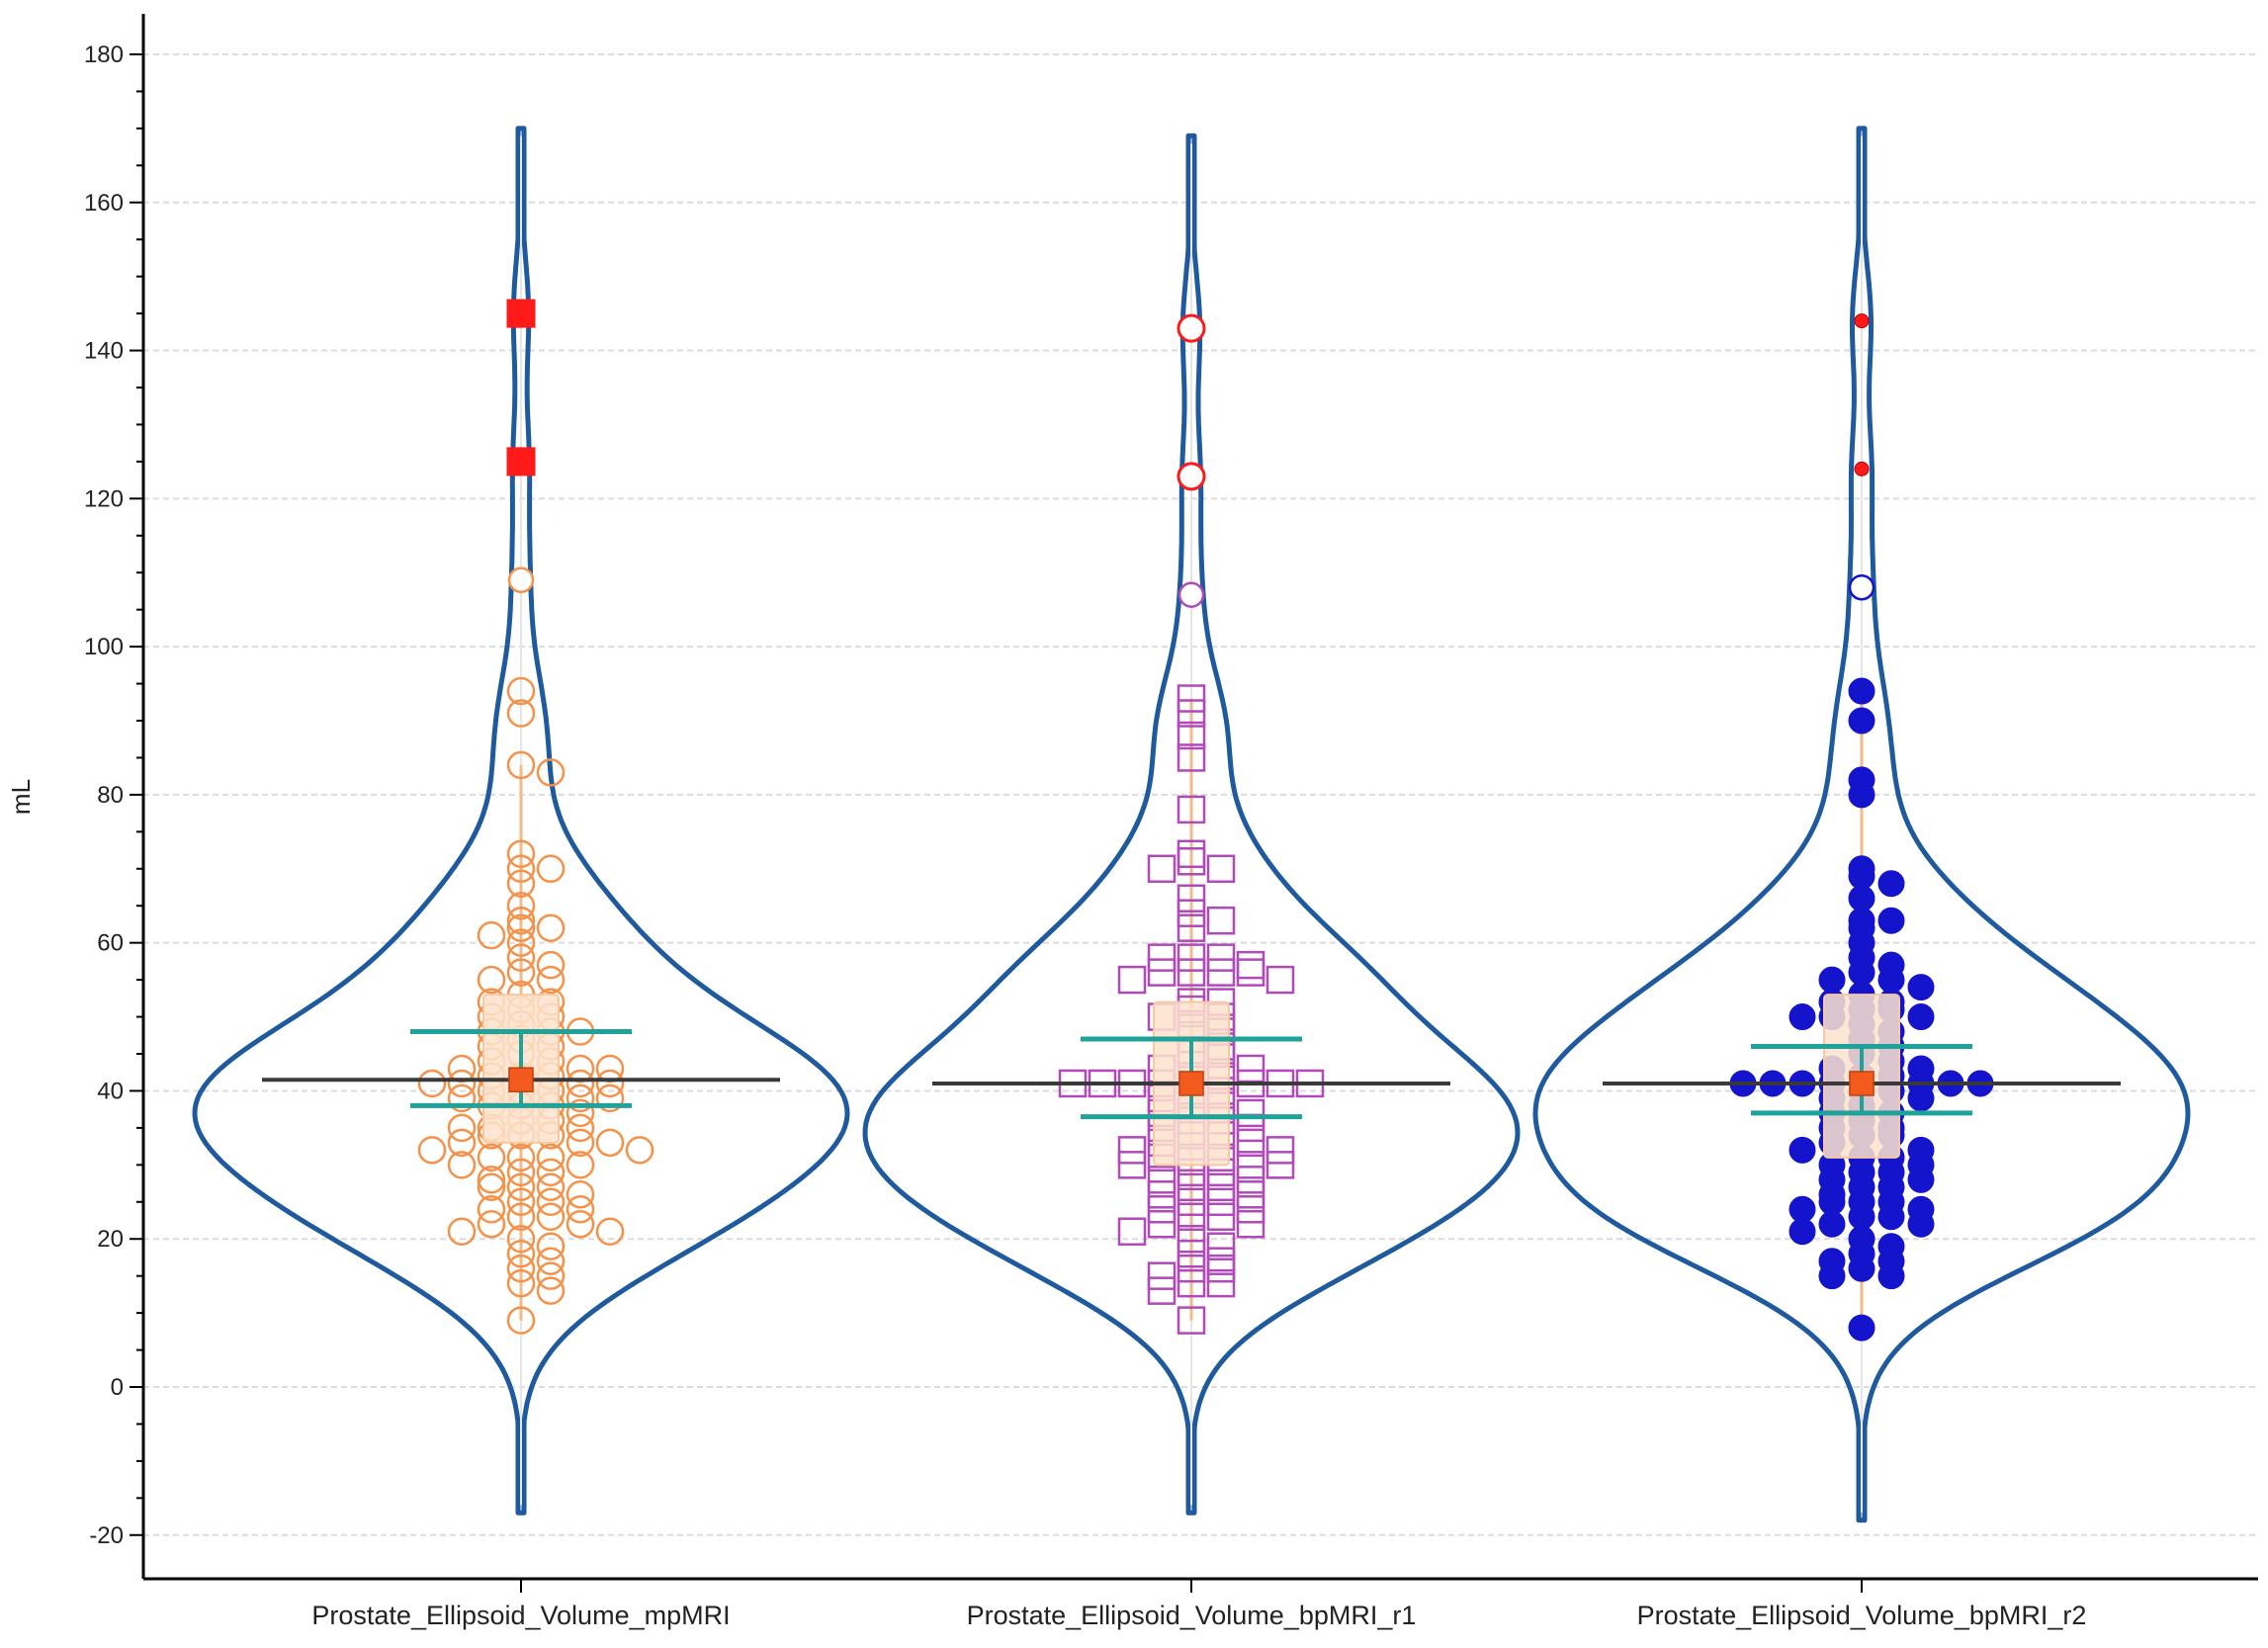 This screenshot has height=1648, width=2268. What do you see at coordinates (1862, 1083) in the screenshot?
I see `mean-marker` at bounding box center [1862, 1083].